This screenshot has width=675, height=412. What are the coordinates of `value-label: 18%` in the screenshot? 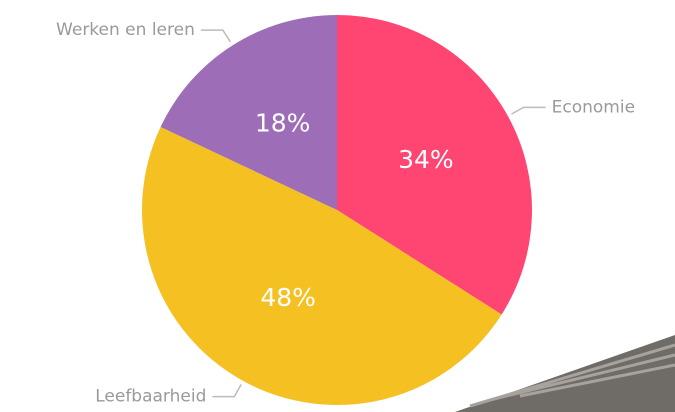 It's located at (283, 122).